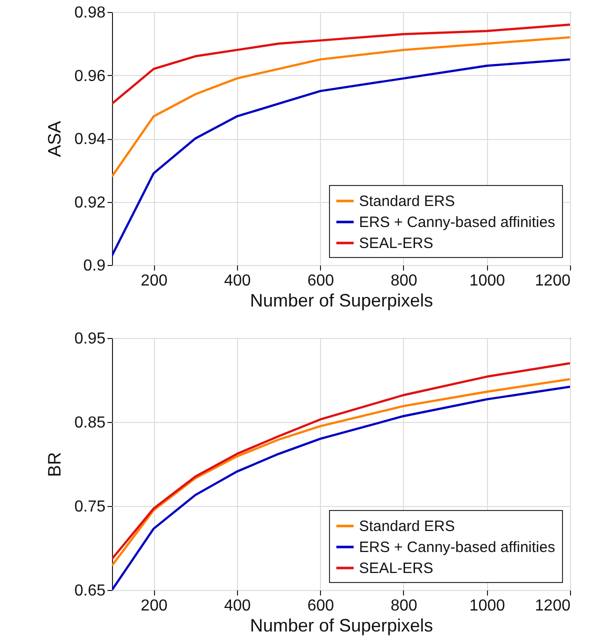 This screenshot has height=644, width=599. What do you see at coordinates (90, 507) in the screenshot?
I see `y-tick-label: 0.75` at bounding box center [90, 507].